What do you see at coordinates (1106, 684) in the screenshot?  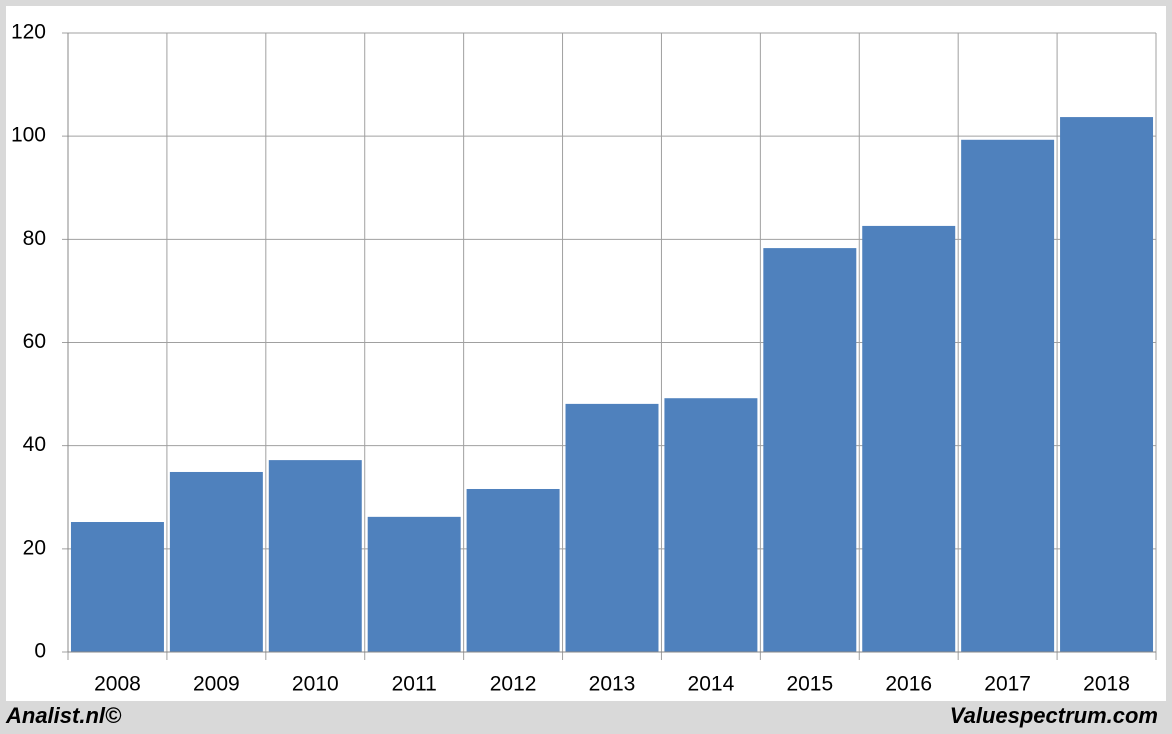 I see `x-tick-label: 2018` at bounding box center [1106, 684].